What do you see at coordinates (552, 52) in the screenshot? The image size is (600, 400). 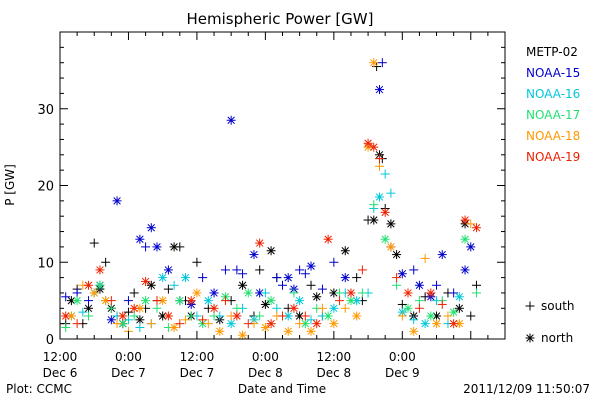 I see `legend-series-metp-02: METP-02` at bounding box center [552, 52].